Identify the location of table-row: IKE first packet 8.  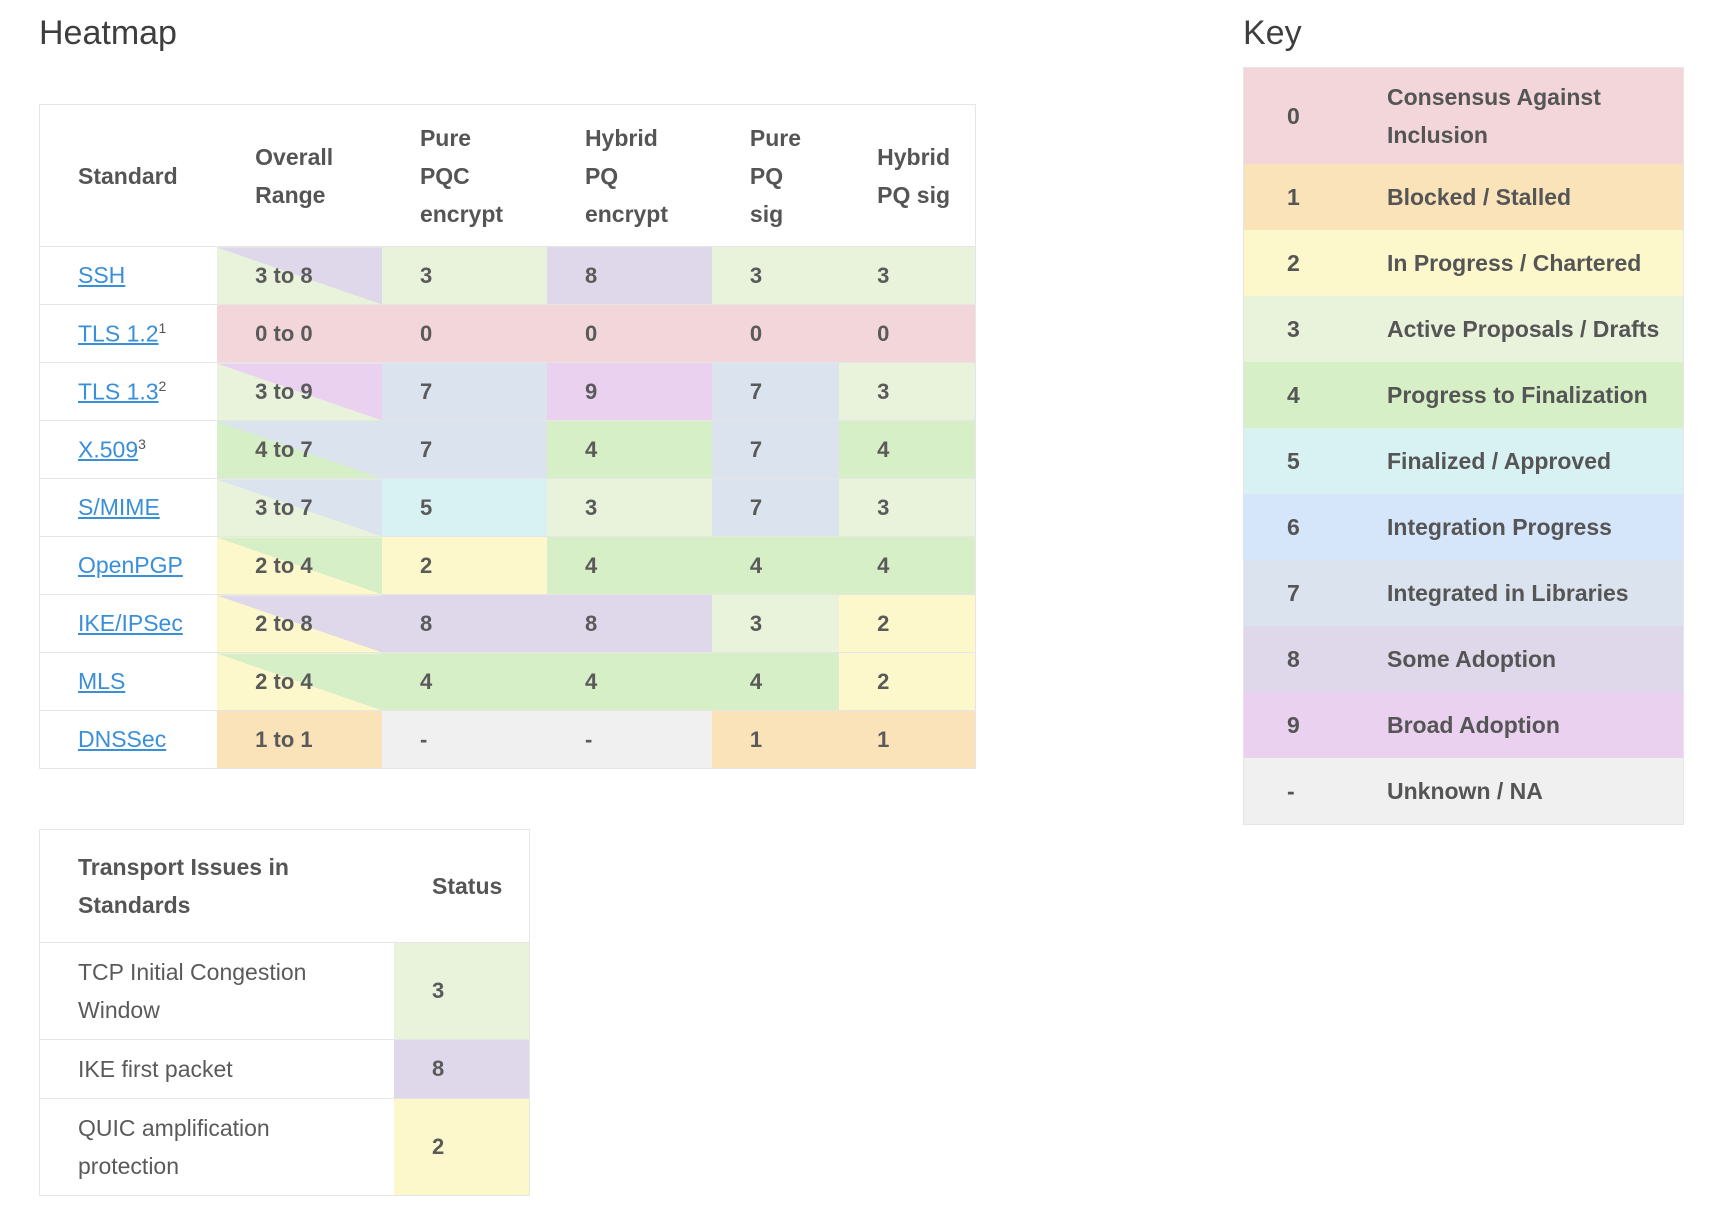
(284, 1069).